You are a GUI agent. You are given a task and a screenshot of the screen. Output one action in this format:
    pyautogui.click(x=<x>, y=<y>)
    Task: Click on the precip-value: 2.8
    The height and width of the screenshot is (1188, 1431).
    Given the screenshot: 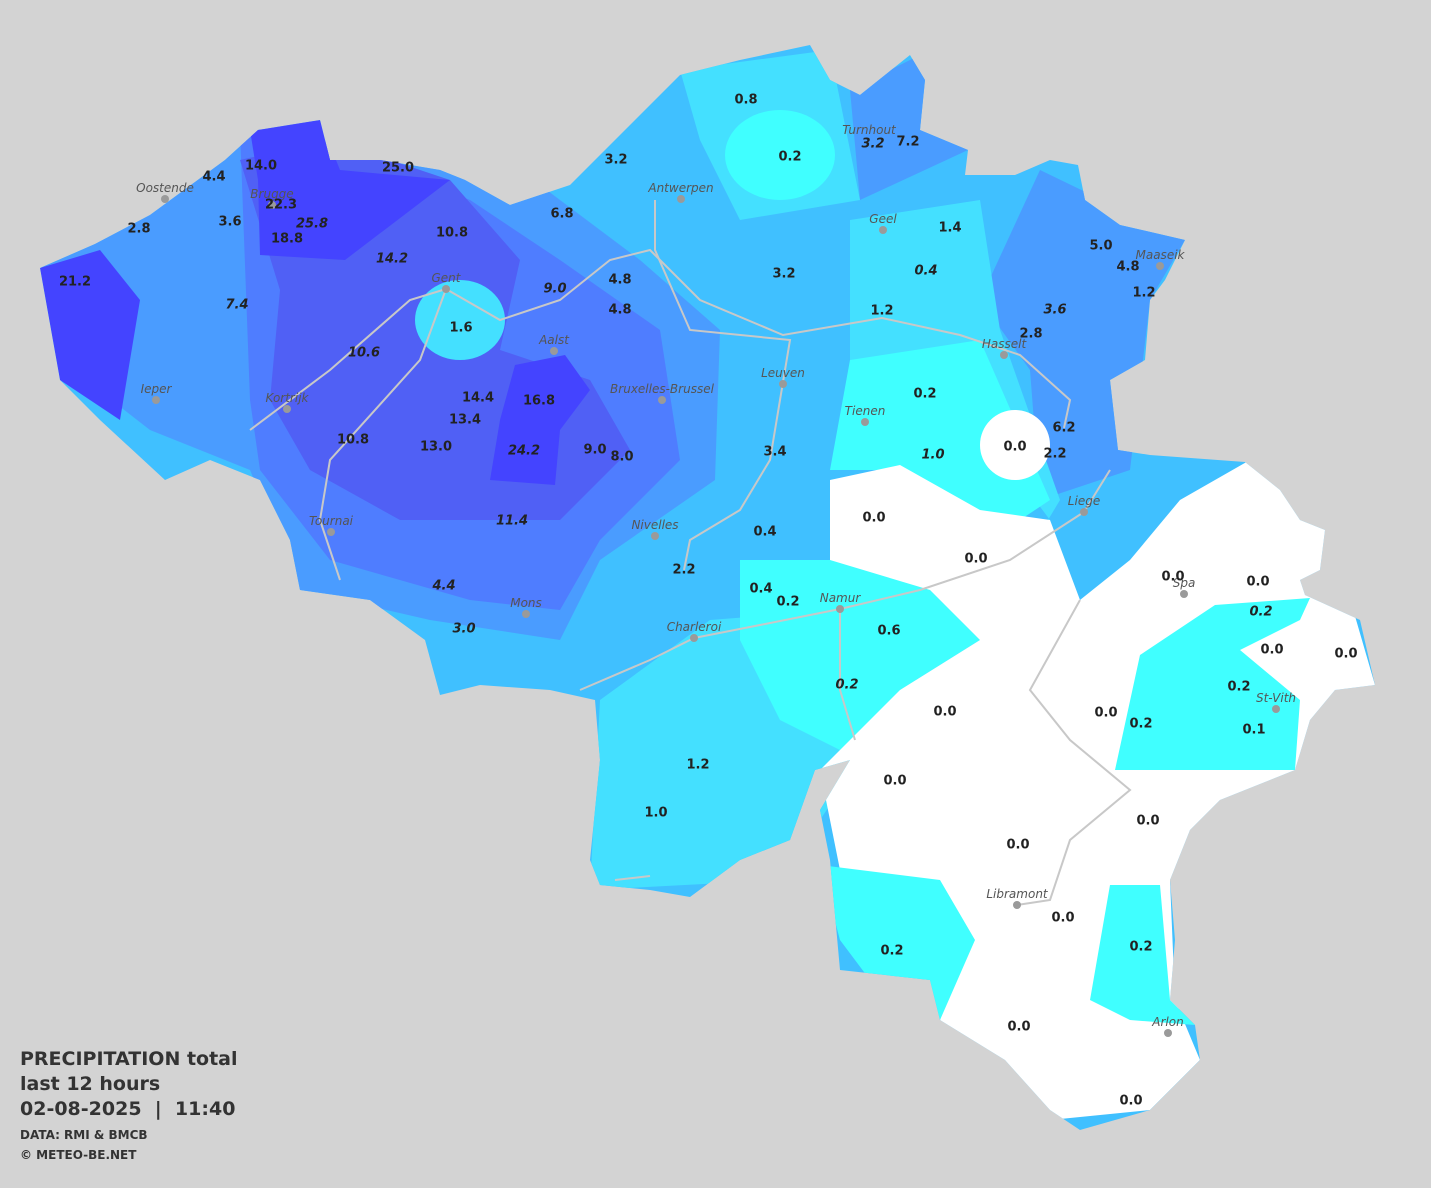 What is the action you would take?
    pyautogui.click(x=1030, y=334)
    